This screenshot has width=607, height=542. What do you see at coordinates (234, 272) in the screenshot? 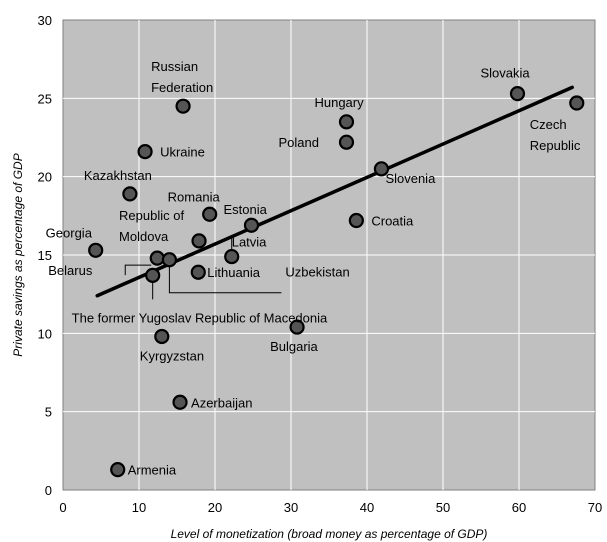
I see `point-label: Lithuania` at bounding box center [234, 272].